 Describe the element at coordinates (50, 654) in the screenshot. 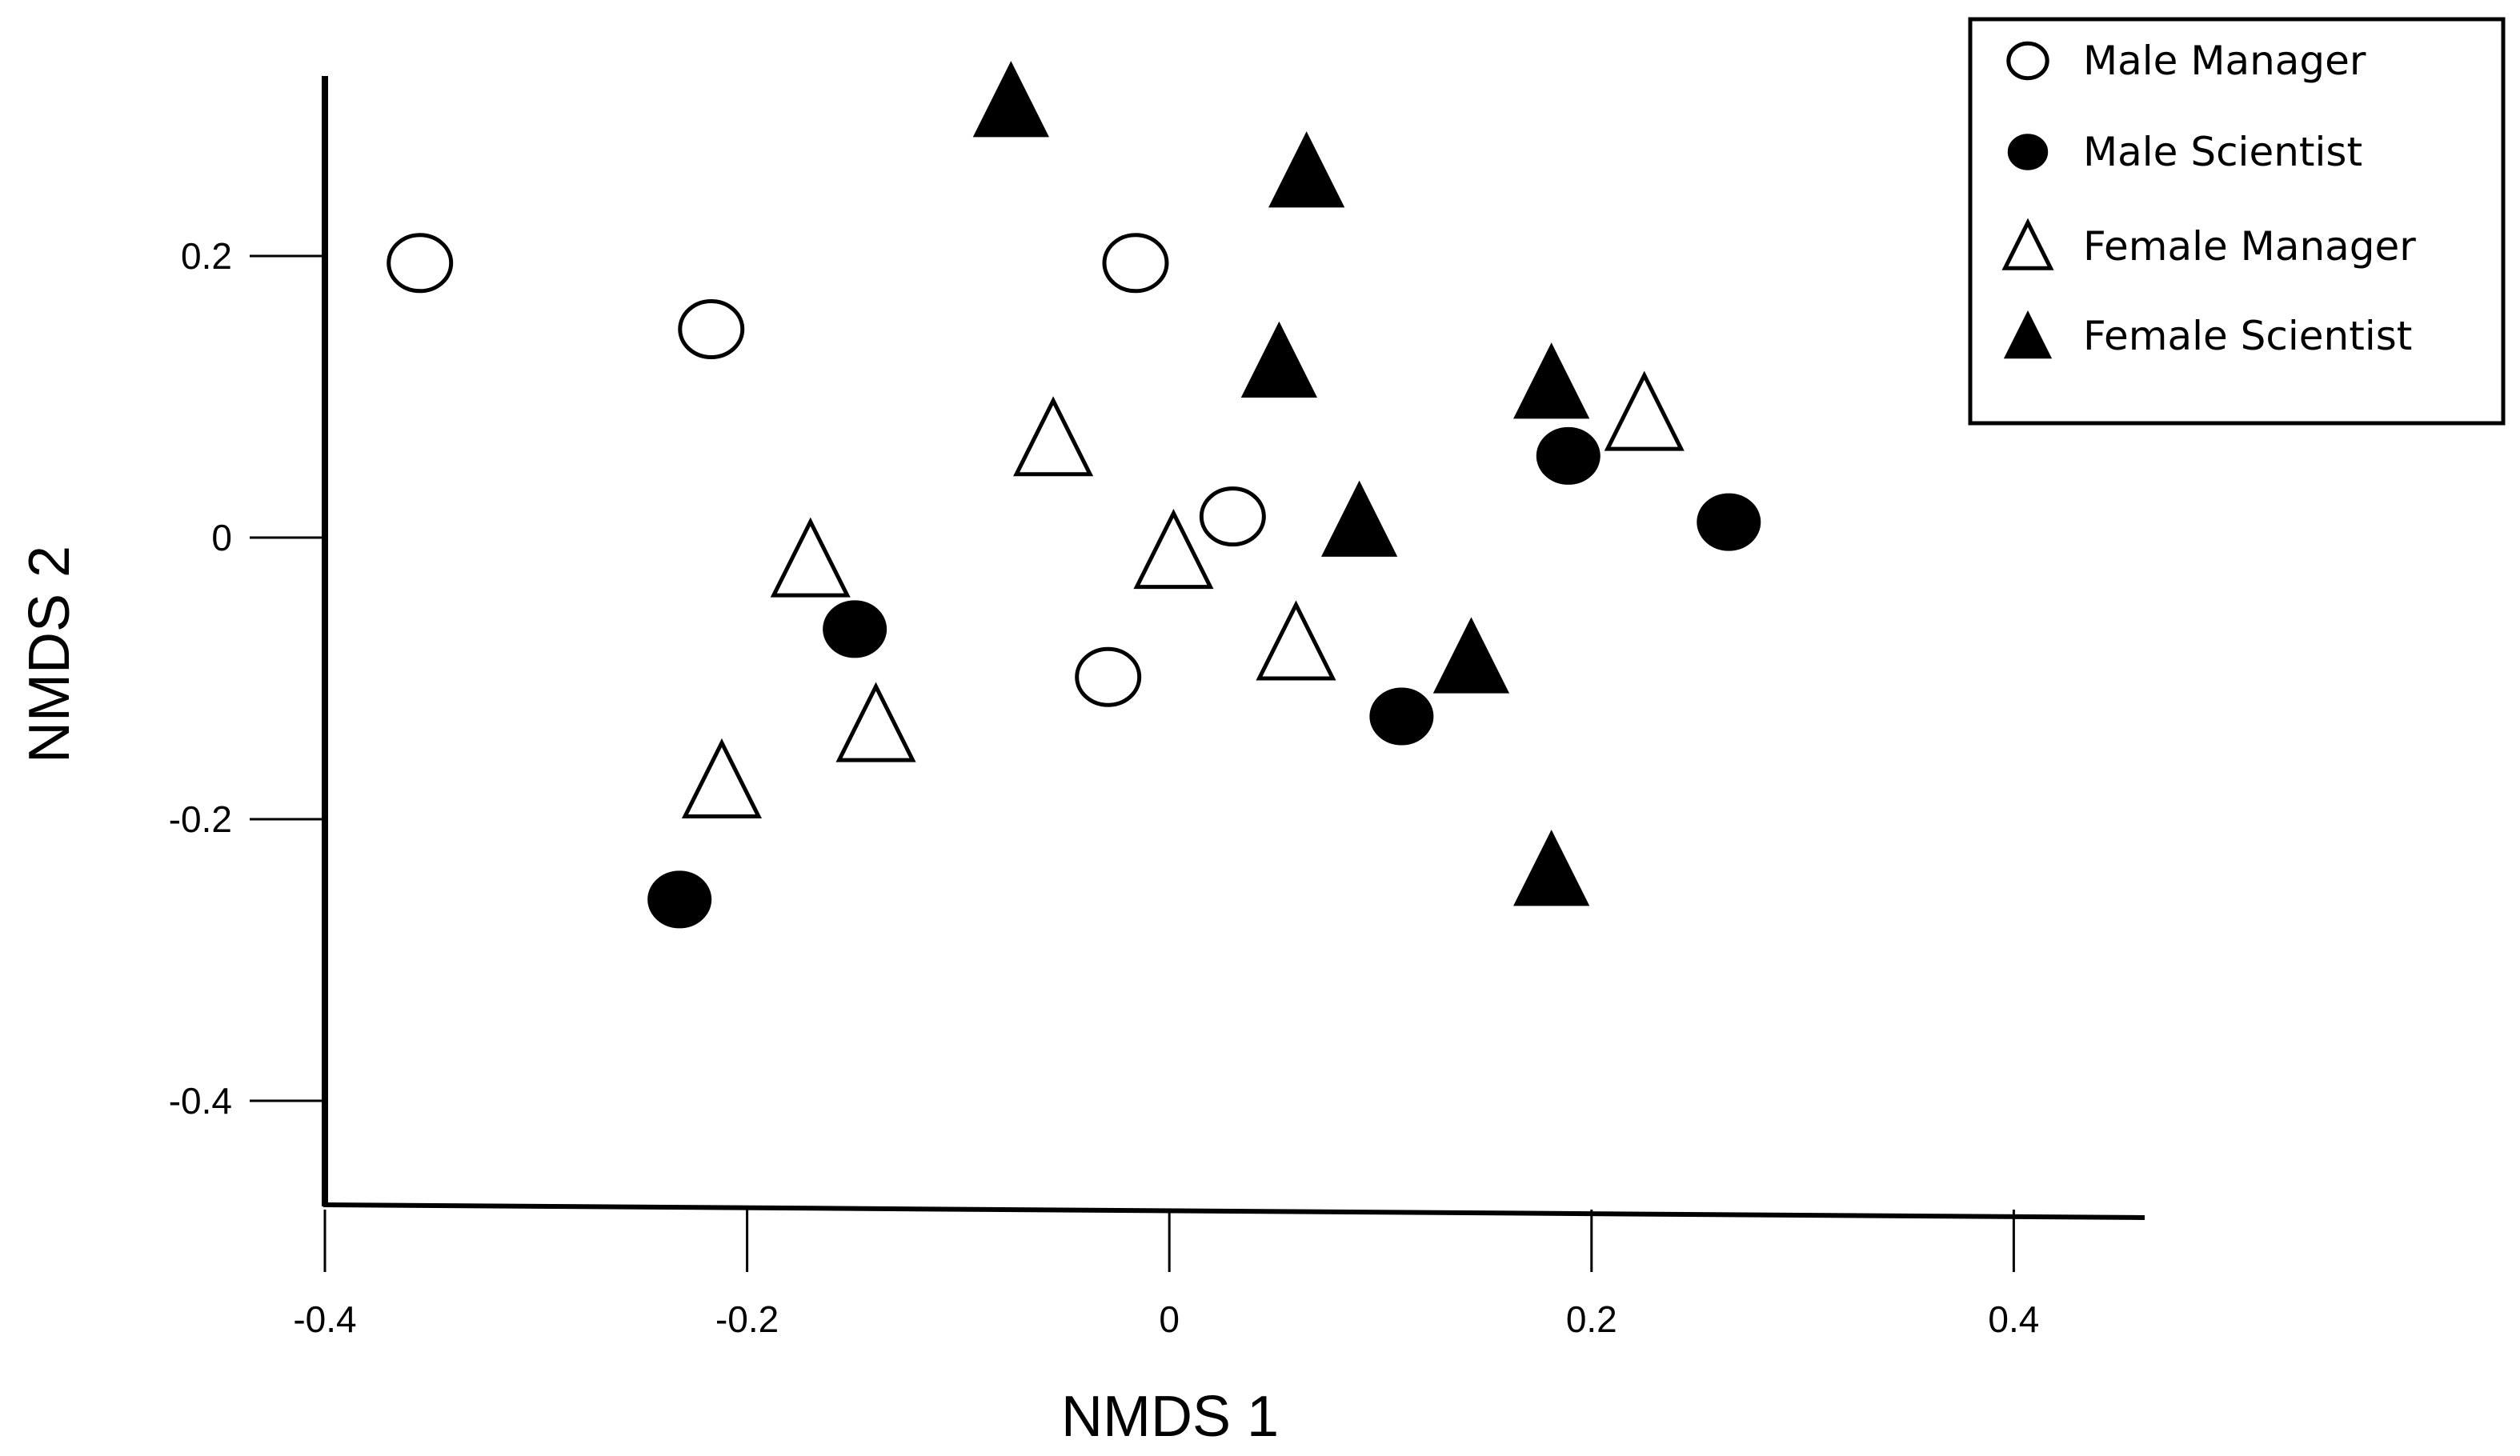

I see `y-axis-title: NMDS 2` at that location.